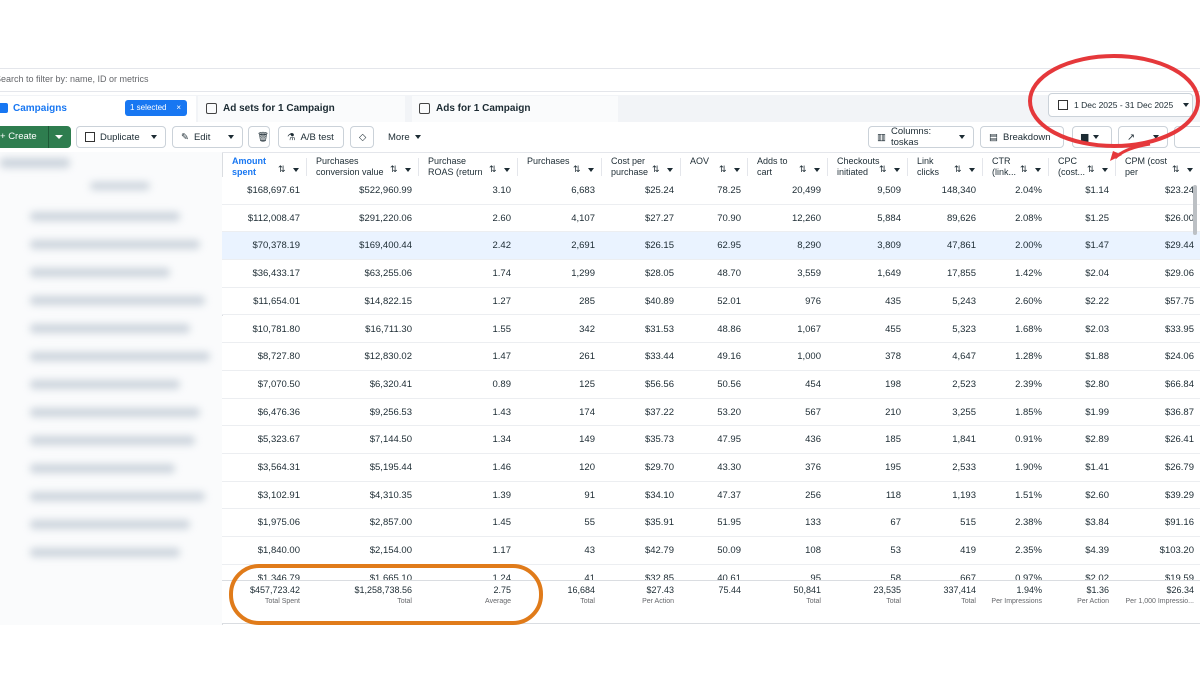 The height and width of the screenshot is (675, 1200). I want to click on table-cell: 1.51%, so click(1028, 495).